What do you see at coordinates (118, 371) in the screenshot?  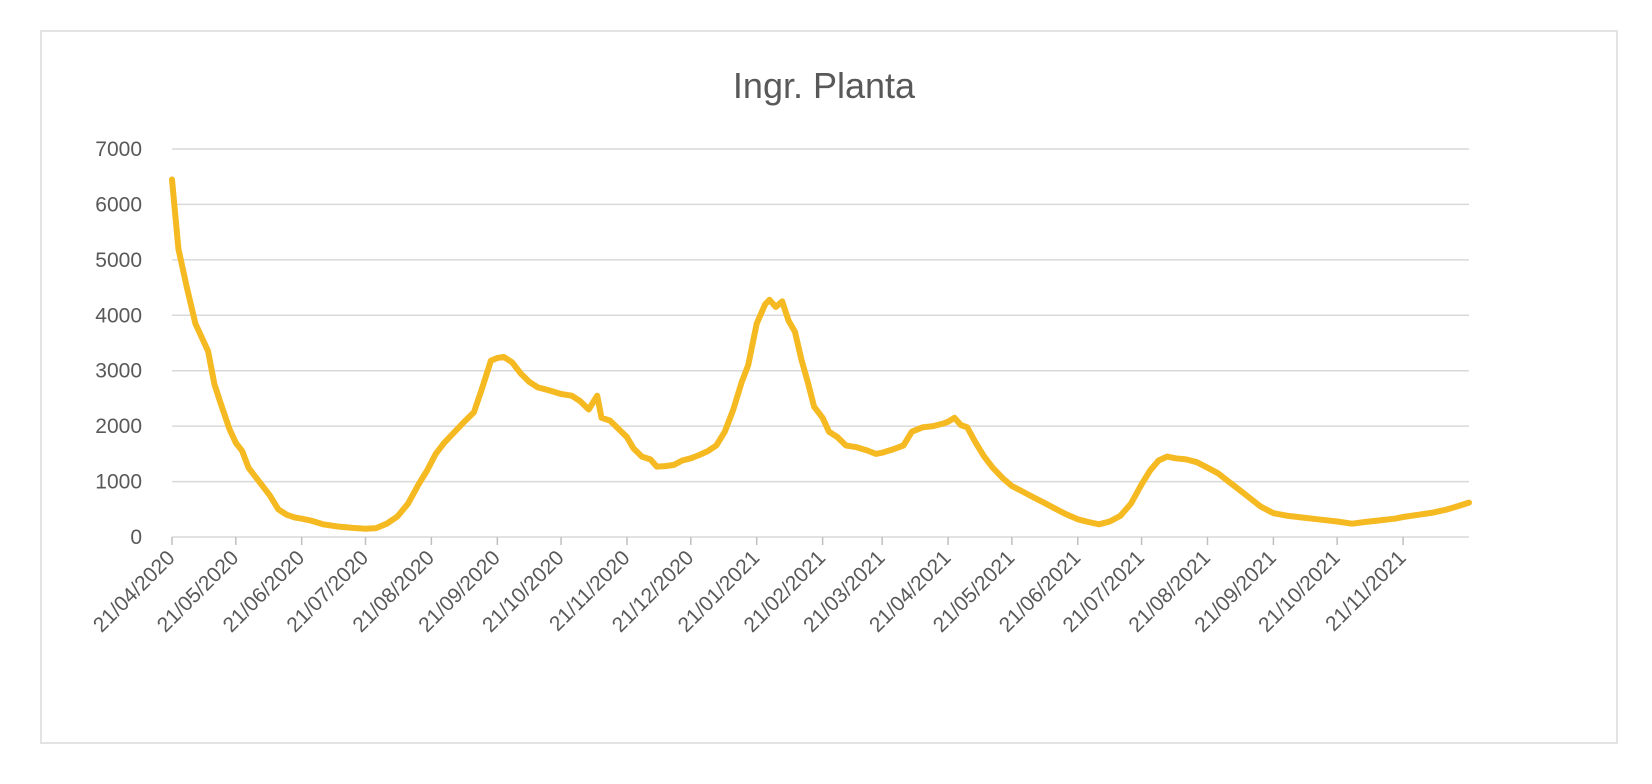 I see `y-tick-label: 3000` at bounding box center [118, 371].